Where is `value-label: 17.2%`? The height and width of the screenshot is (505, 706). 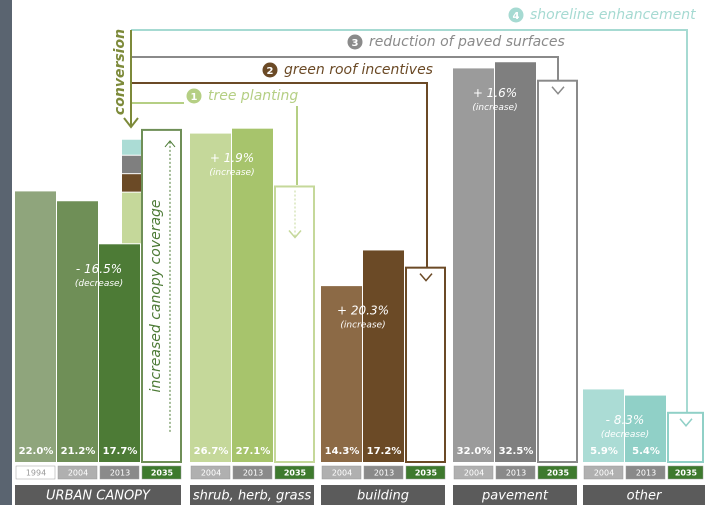 value-label: 17.2% is located at coordinates (384, 451).